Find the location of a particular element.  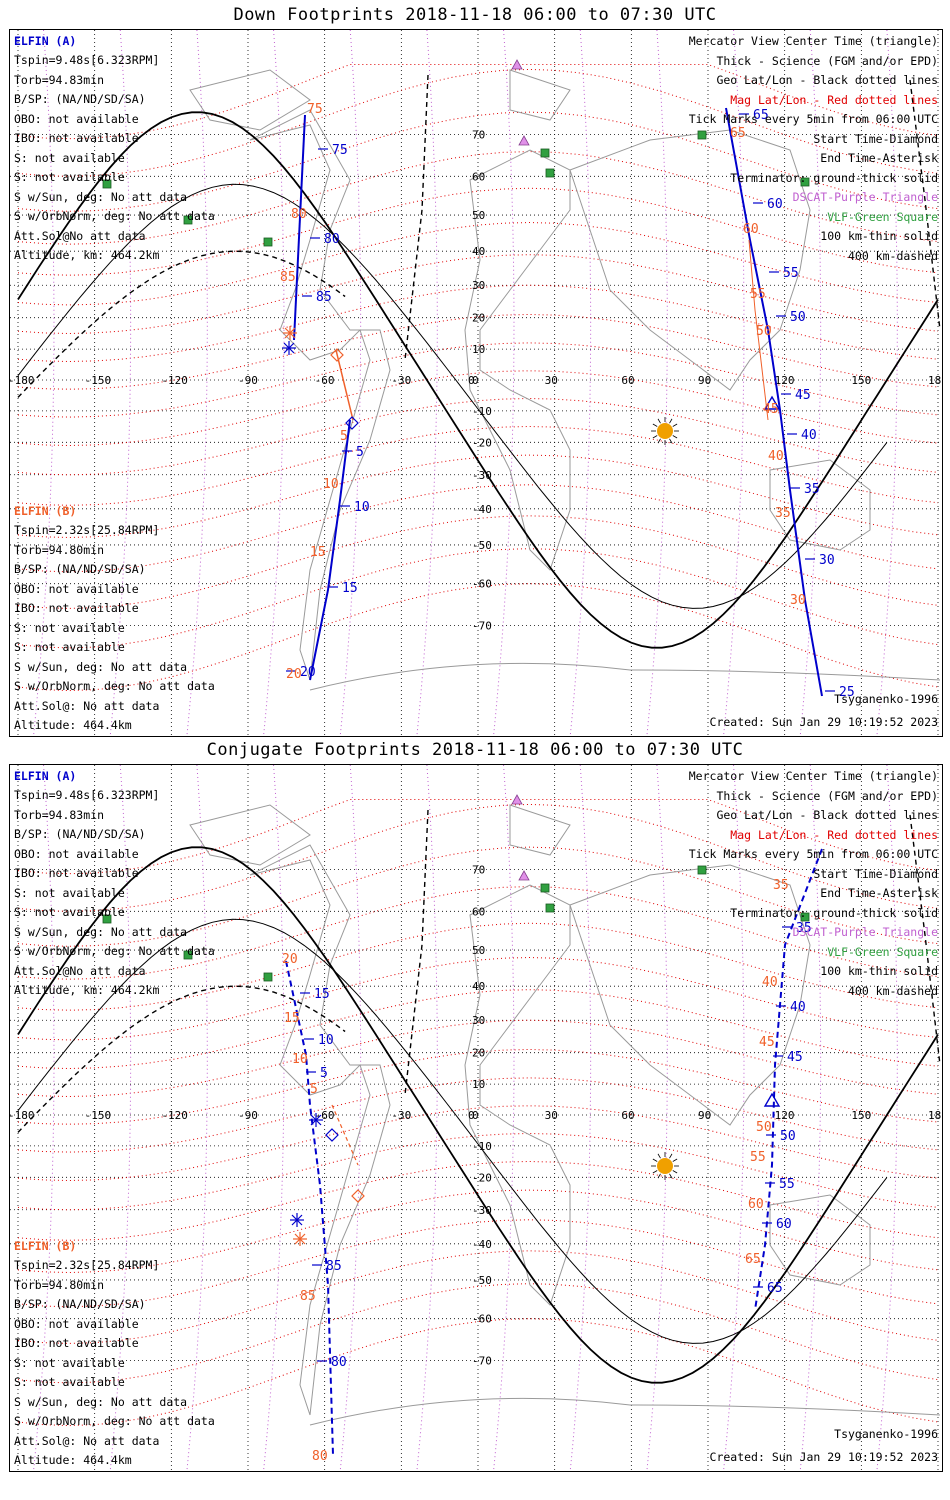

legend-line: Start Time-Diamond is located at coordinates (875, 873).